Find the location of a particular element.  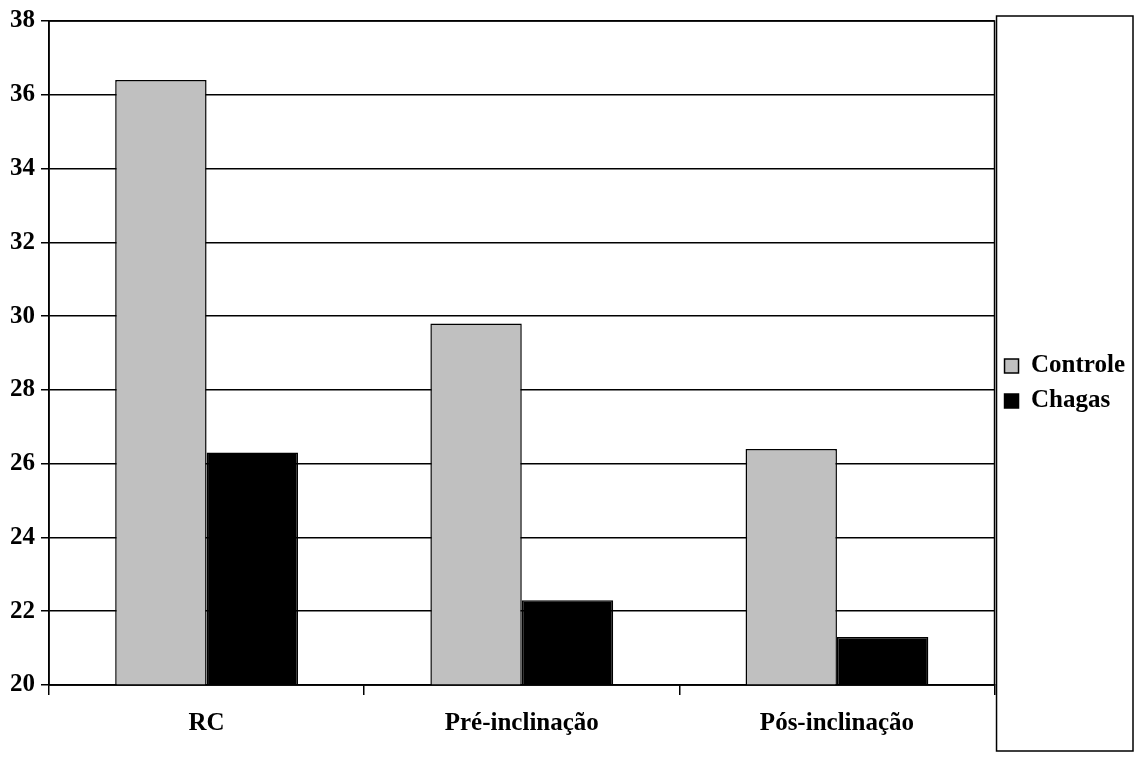

y-tick-label: 30 is located at coordinates (22, 314).